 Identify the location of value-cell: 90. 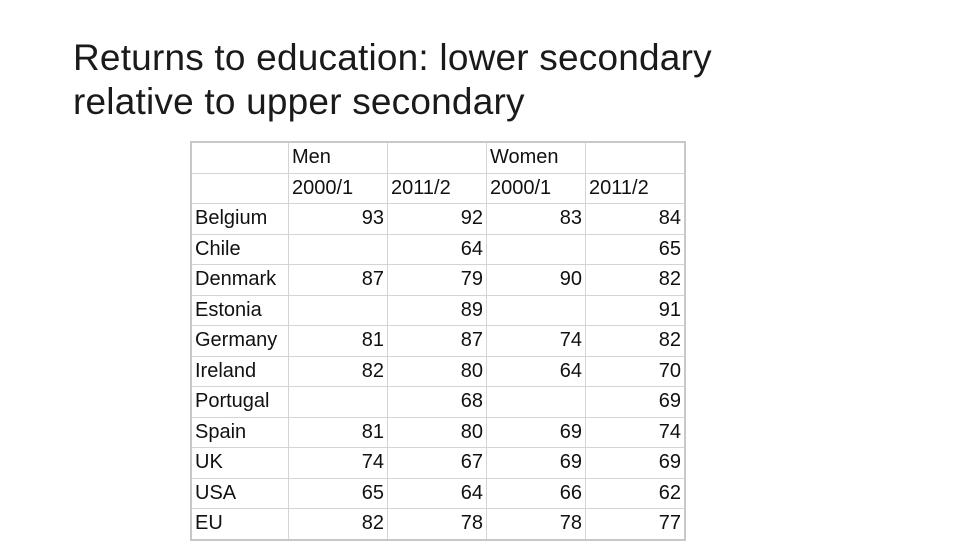
(536, 280).